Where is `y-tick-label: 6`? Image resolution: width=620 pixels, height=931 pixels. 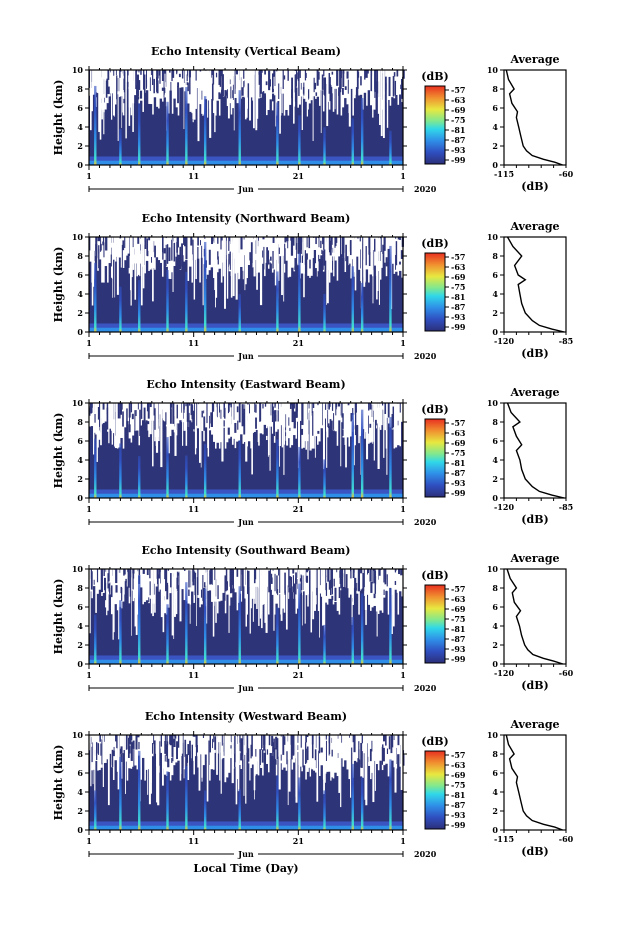 y-tick-label: 6 is located at coordinates (80, 607).